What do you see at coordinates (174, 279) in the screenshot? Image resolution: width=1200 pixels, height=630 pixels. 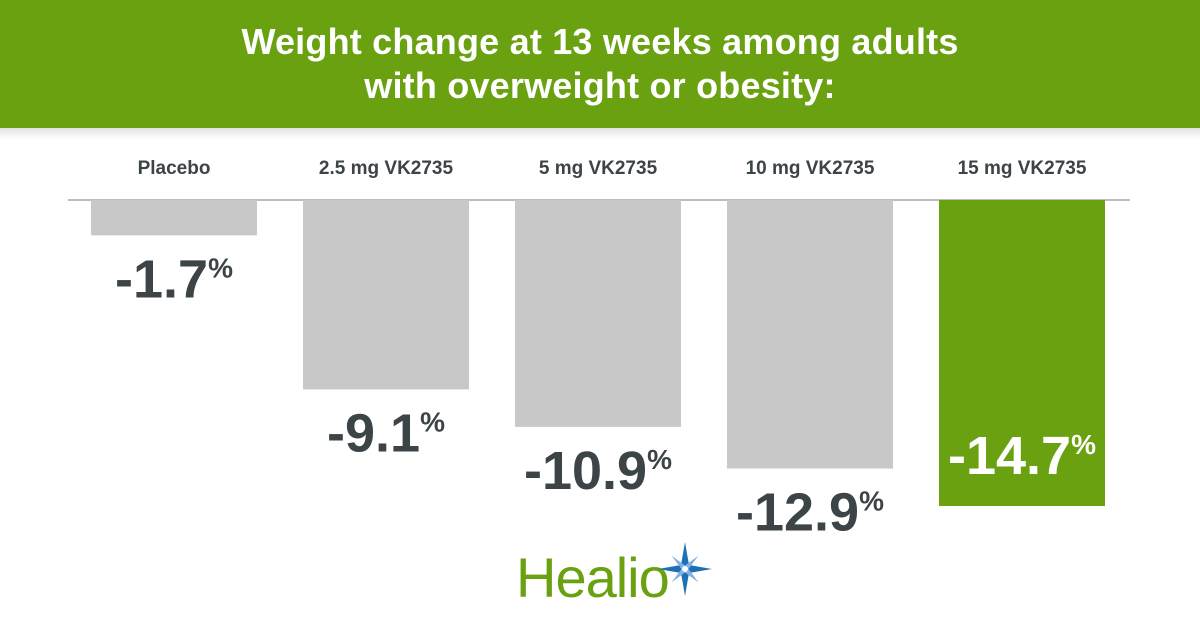 I see `value-label: -1.7%` at bounding box center [174, 279].